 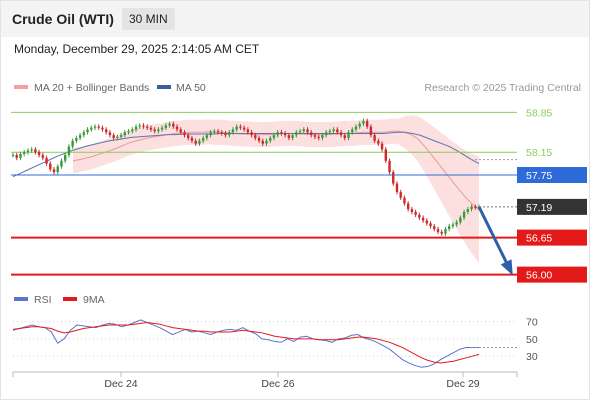 I want to click on level-label-56.65: 56.65, so click(x=539, y=239).